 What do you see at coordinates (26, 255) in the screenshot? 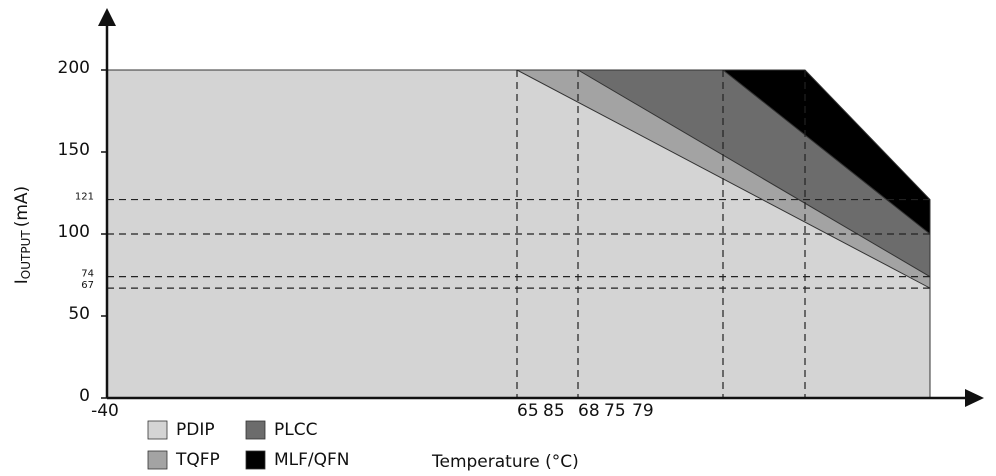
I see `y-label-sub: OUTPUT` at bounding box center [26, 255].